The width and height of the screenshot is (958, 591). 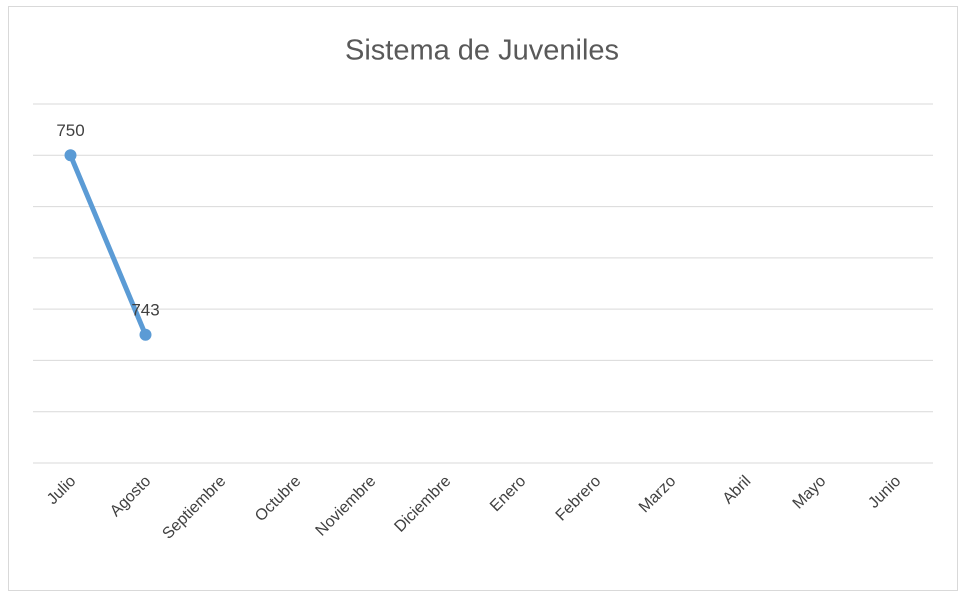 What do you see at coordinates (482, 51) in the screenshot?
I see `chart-title: Sistema de Juveniles` at bounding box center [482, 51].